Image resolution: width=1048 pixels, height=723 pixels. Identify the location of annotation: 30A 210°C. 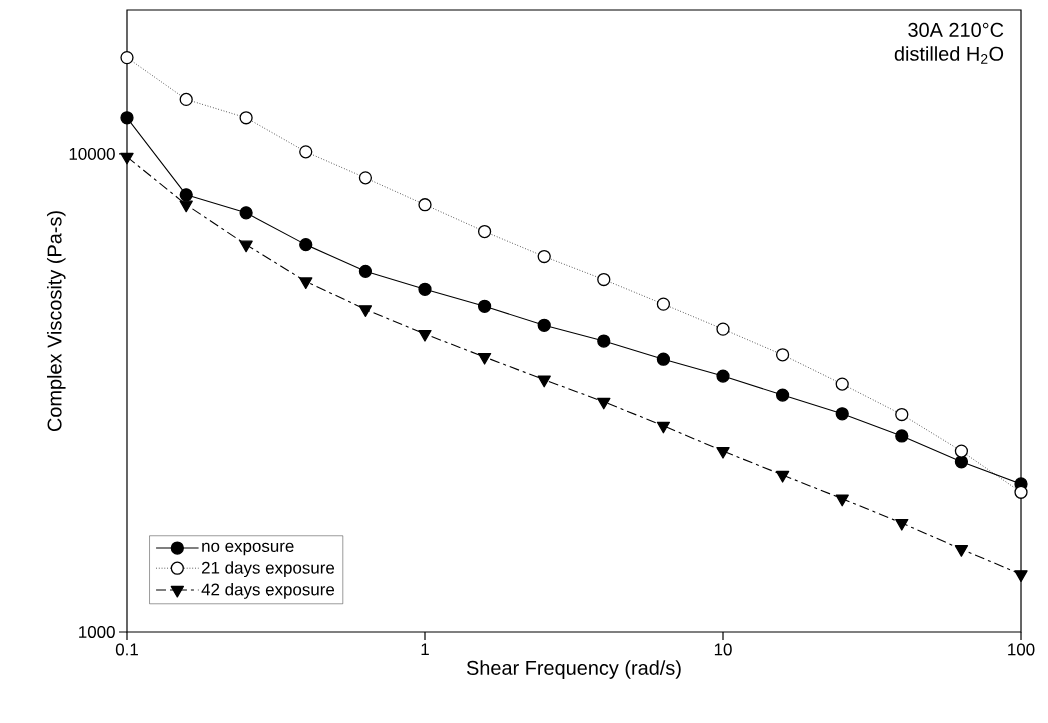
(956, 29).